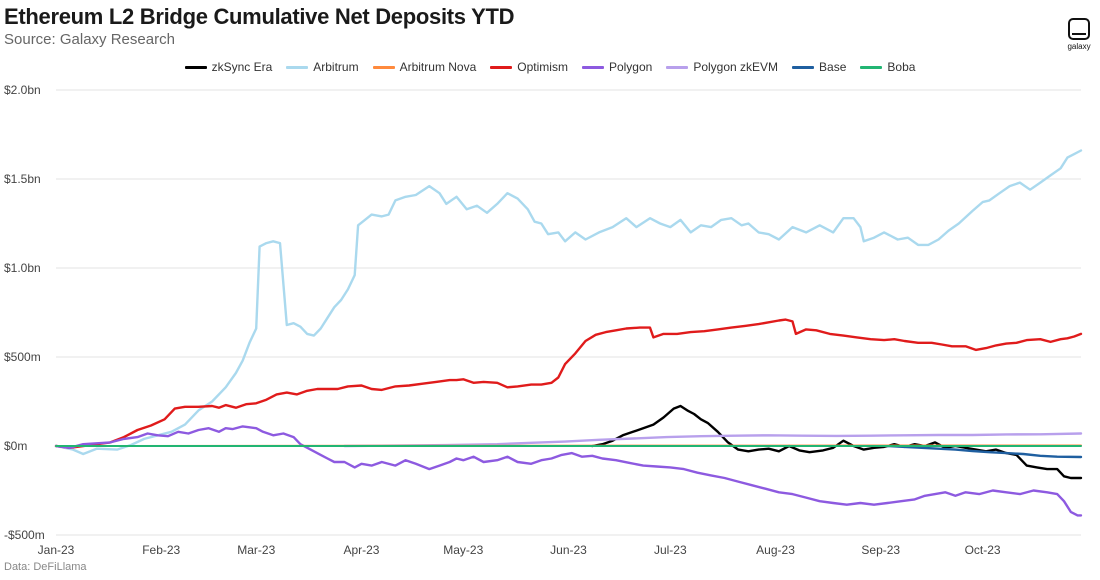 This screenshot has width=1100, height=580. I want to click on legend-item-zksync-era: zkSync Era, so click(228, 67).